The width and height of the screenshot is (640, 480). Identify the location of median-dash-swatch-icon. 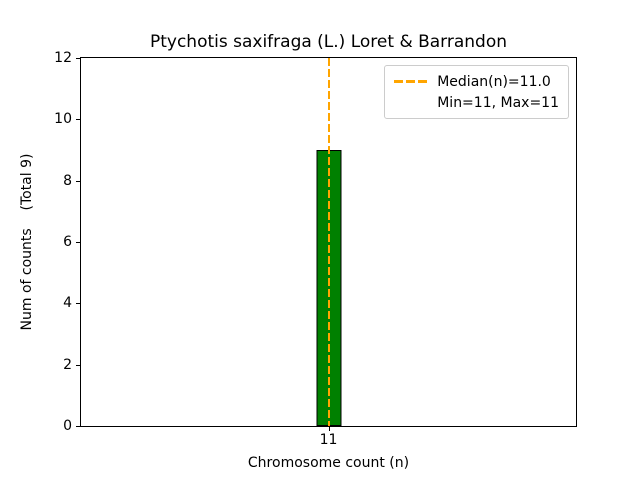
(411, 81).